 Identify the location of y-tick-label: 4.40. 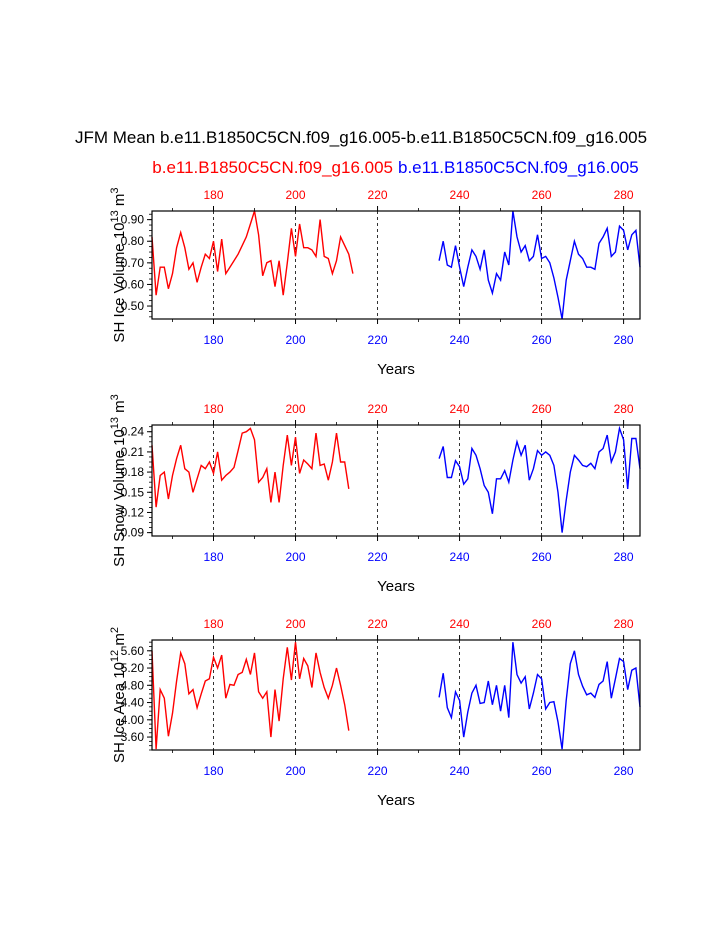
(133, 703).